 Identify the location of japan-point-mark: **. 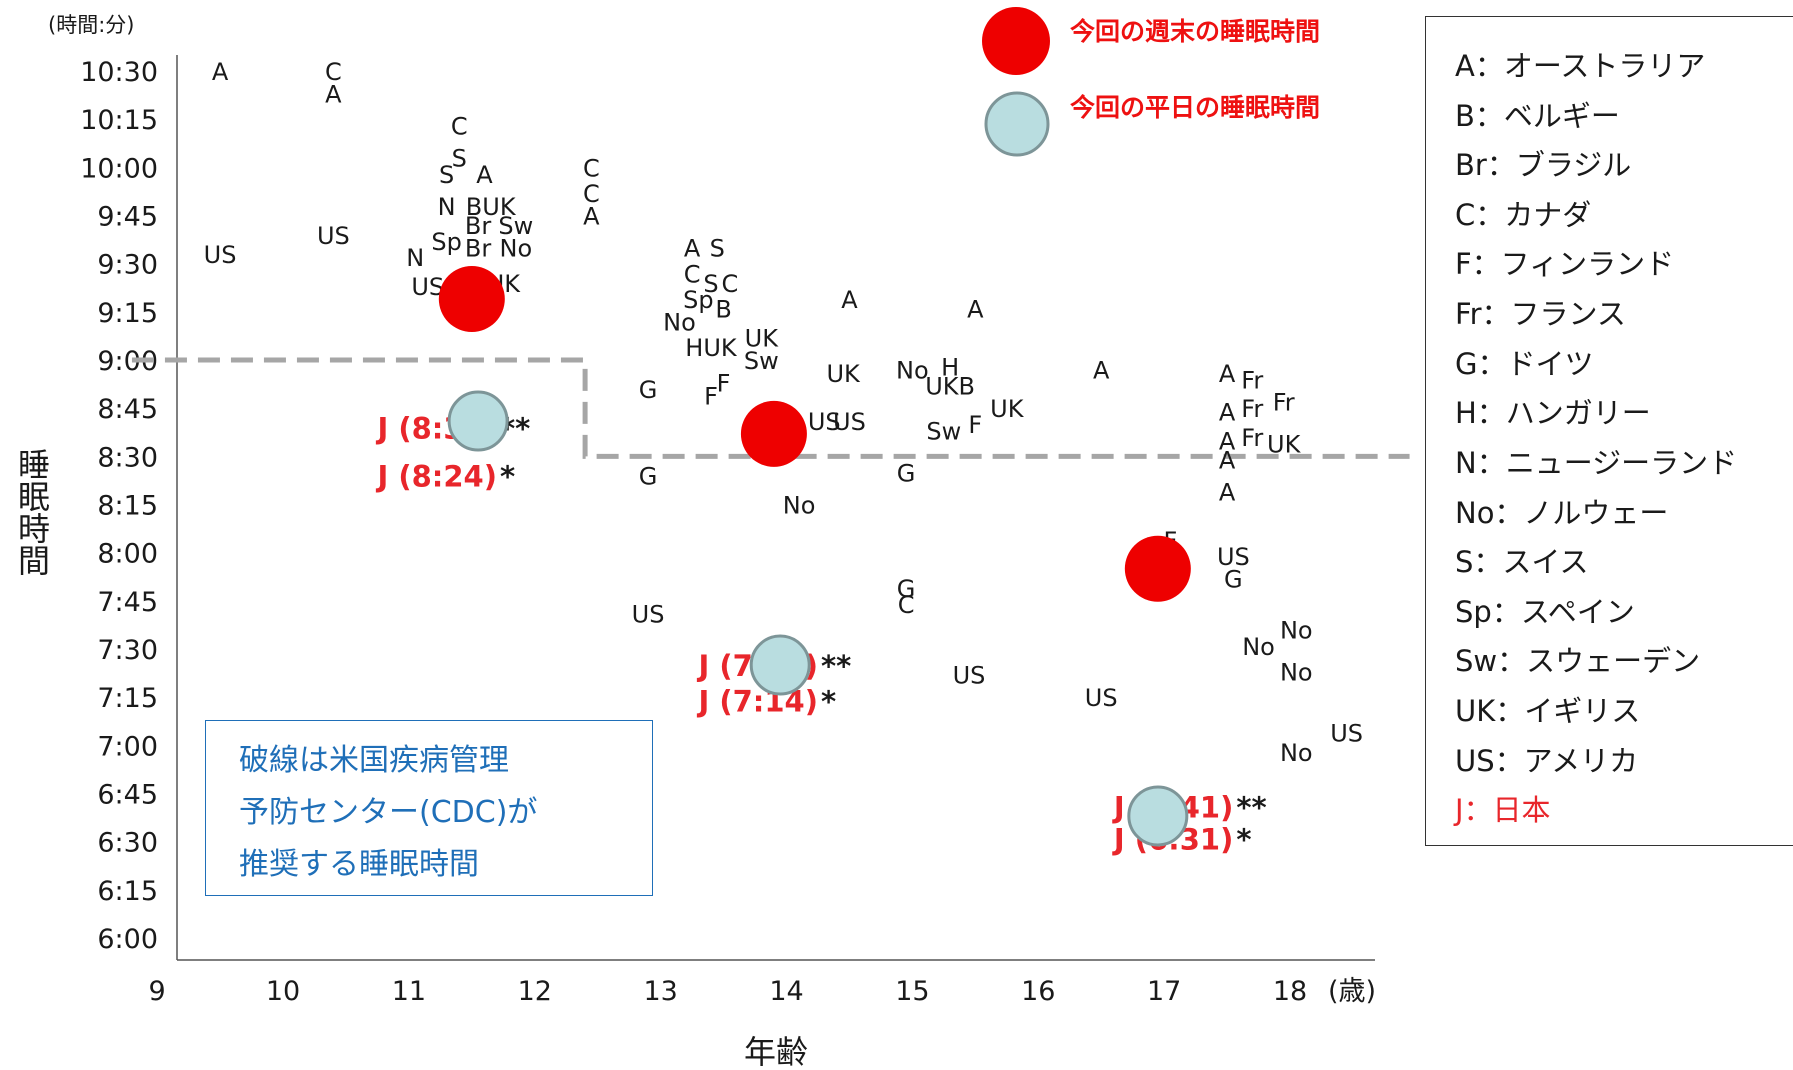
(1251, 807).